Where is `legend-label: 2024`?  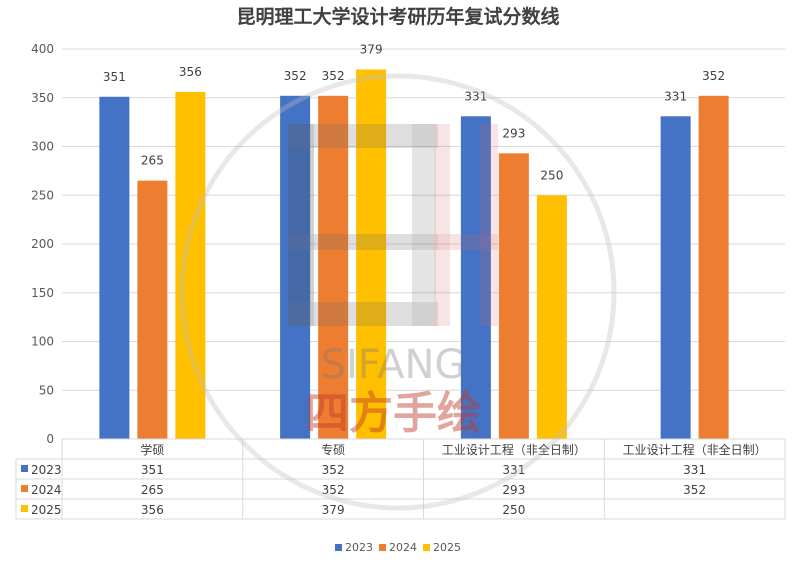 legend-label: 2024 is located at coordinates (403, 547).